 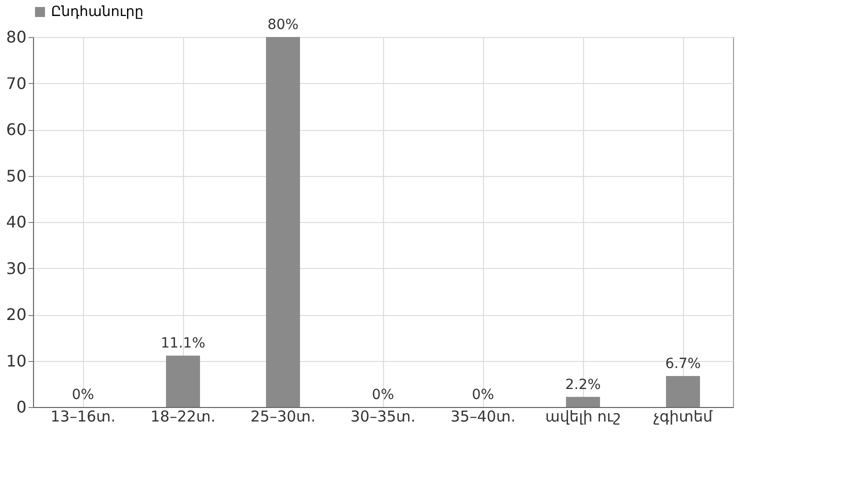 I want to click on y-tick-label: 70, so click(x=16, y=83).